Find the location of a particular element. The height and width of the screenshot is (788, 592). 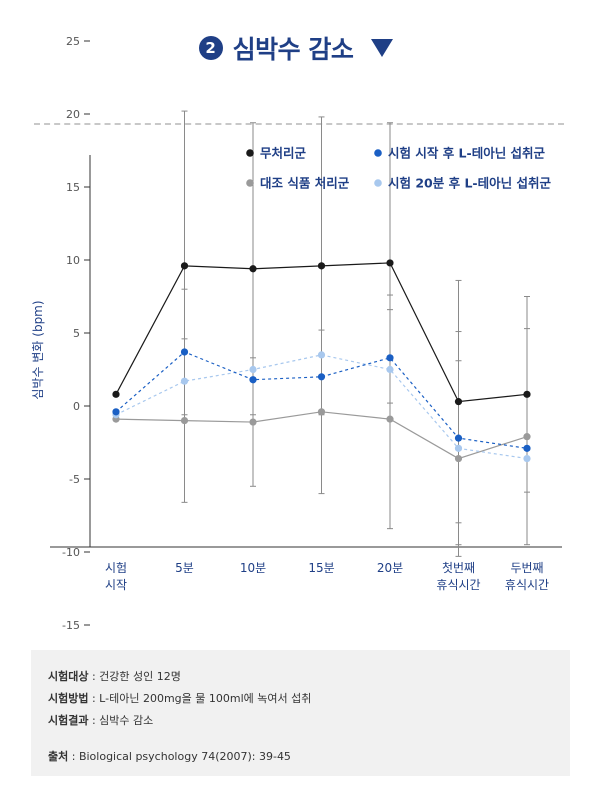

info-result-value: : 심박수 감소 is located at coordinates (121, 720).